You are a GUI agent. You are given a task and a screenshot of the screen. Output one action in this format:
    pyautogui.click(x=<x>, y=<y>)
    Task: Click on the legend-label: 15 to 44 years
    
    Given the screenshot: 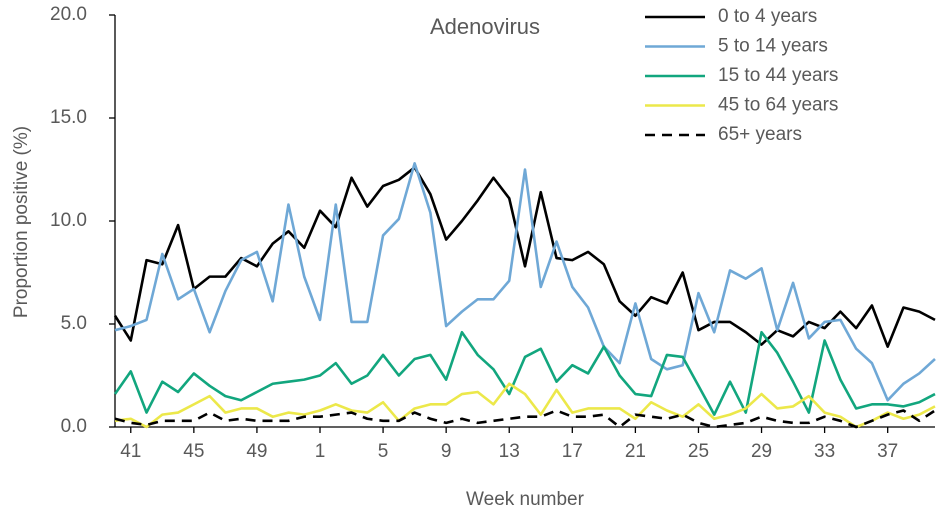 What is the action you would take?
    pyautogui.click(x=778, y=75)
    